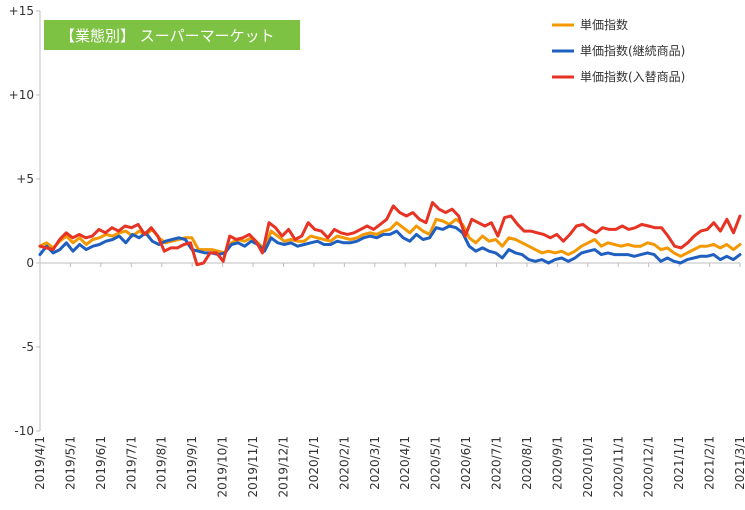 This screenshot has height=510, width=745. Describe the element at coordinates (604, 24) in the screenshot. I see `legend-label: 単価指数` at that location.